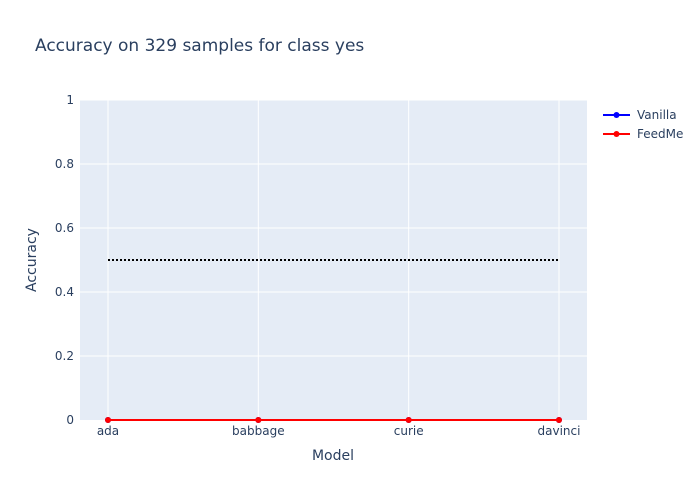 The image size is (700, 500). I want to click on y-tick-label: 0.6, so click(64, 228).